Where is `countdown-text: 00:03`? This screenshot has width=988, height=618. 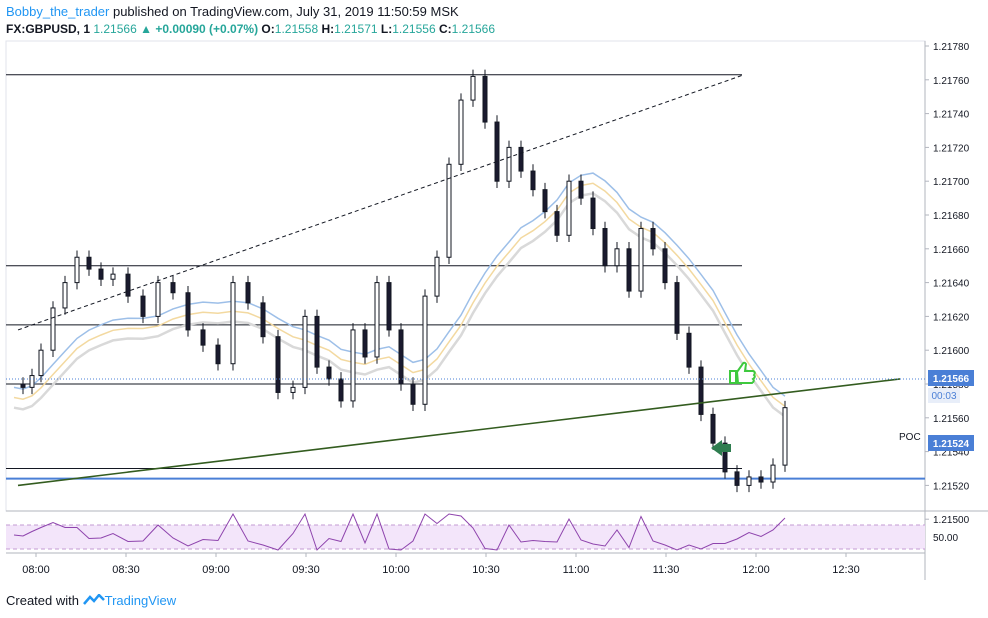 countdown-text: 00:03 is located at coordinates (943, 396).